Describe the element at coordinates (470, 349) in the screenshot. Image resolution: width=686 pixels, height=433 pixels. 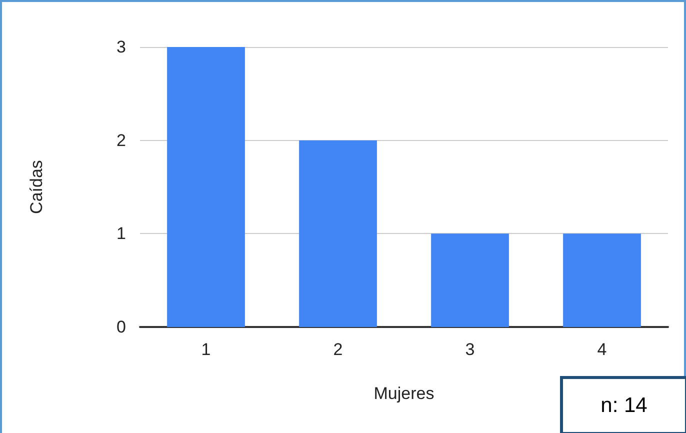
I see `x-tick-label: 3` at that location.